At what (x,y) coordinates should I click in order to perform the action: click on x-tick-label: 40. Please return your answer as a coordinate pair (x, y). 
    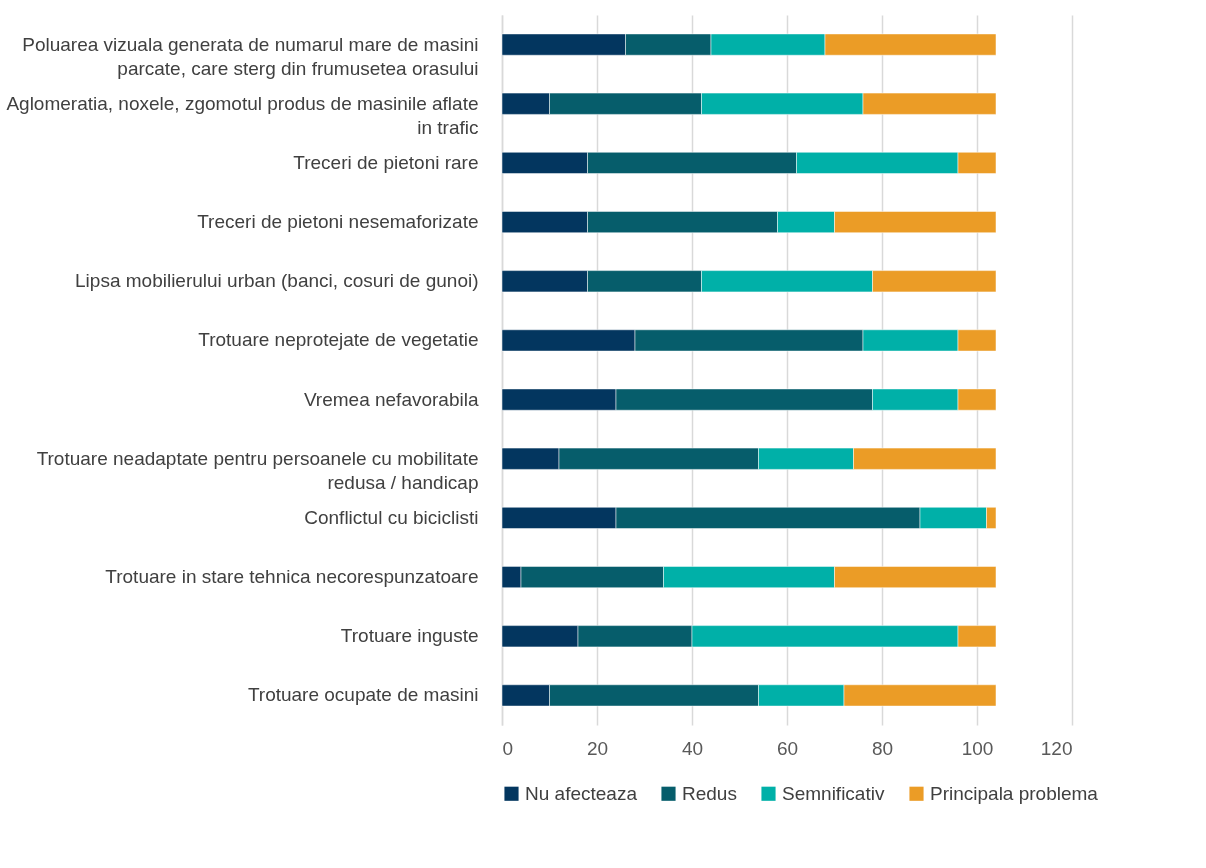
    Looking at the image, I should click on (692, 748).